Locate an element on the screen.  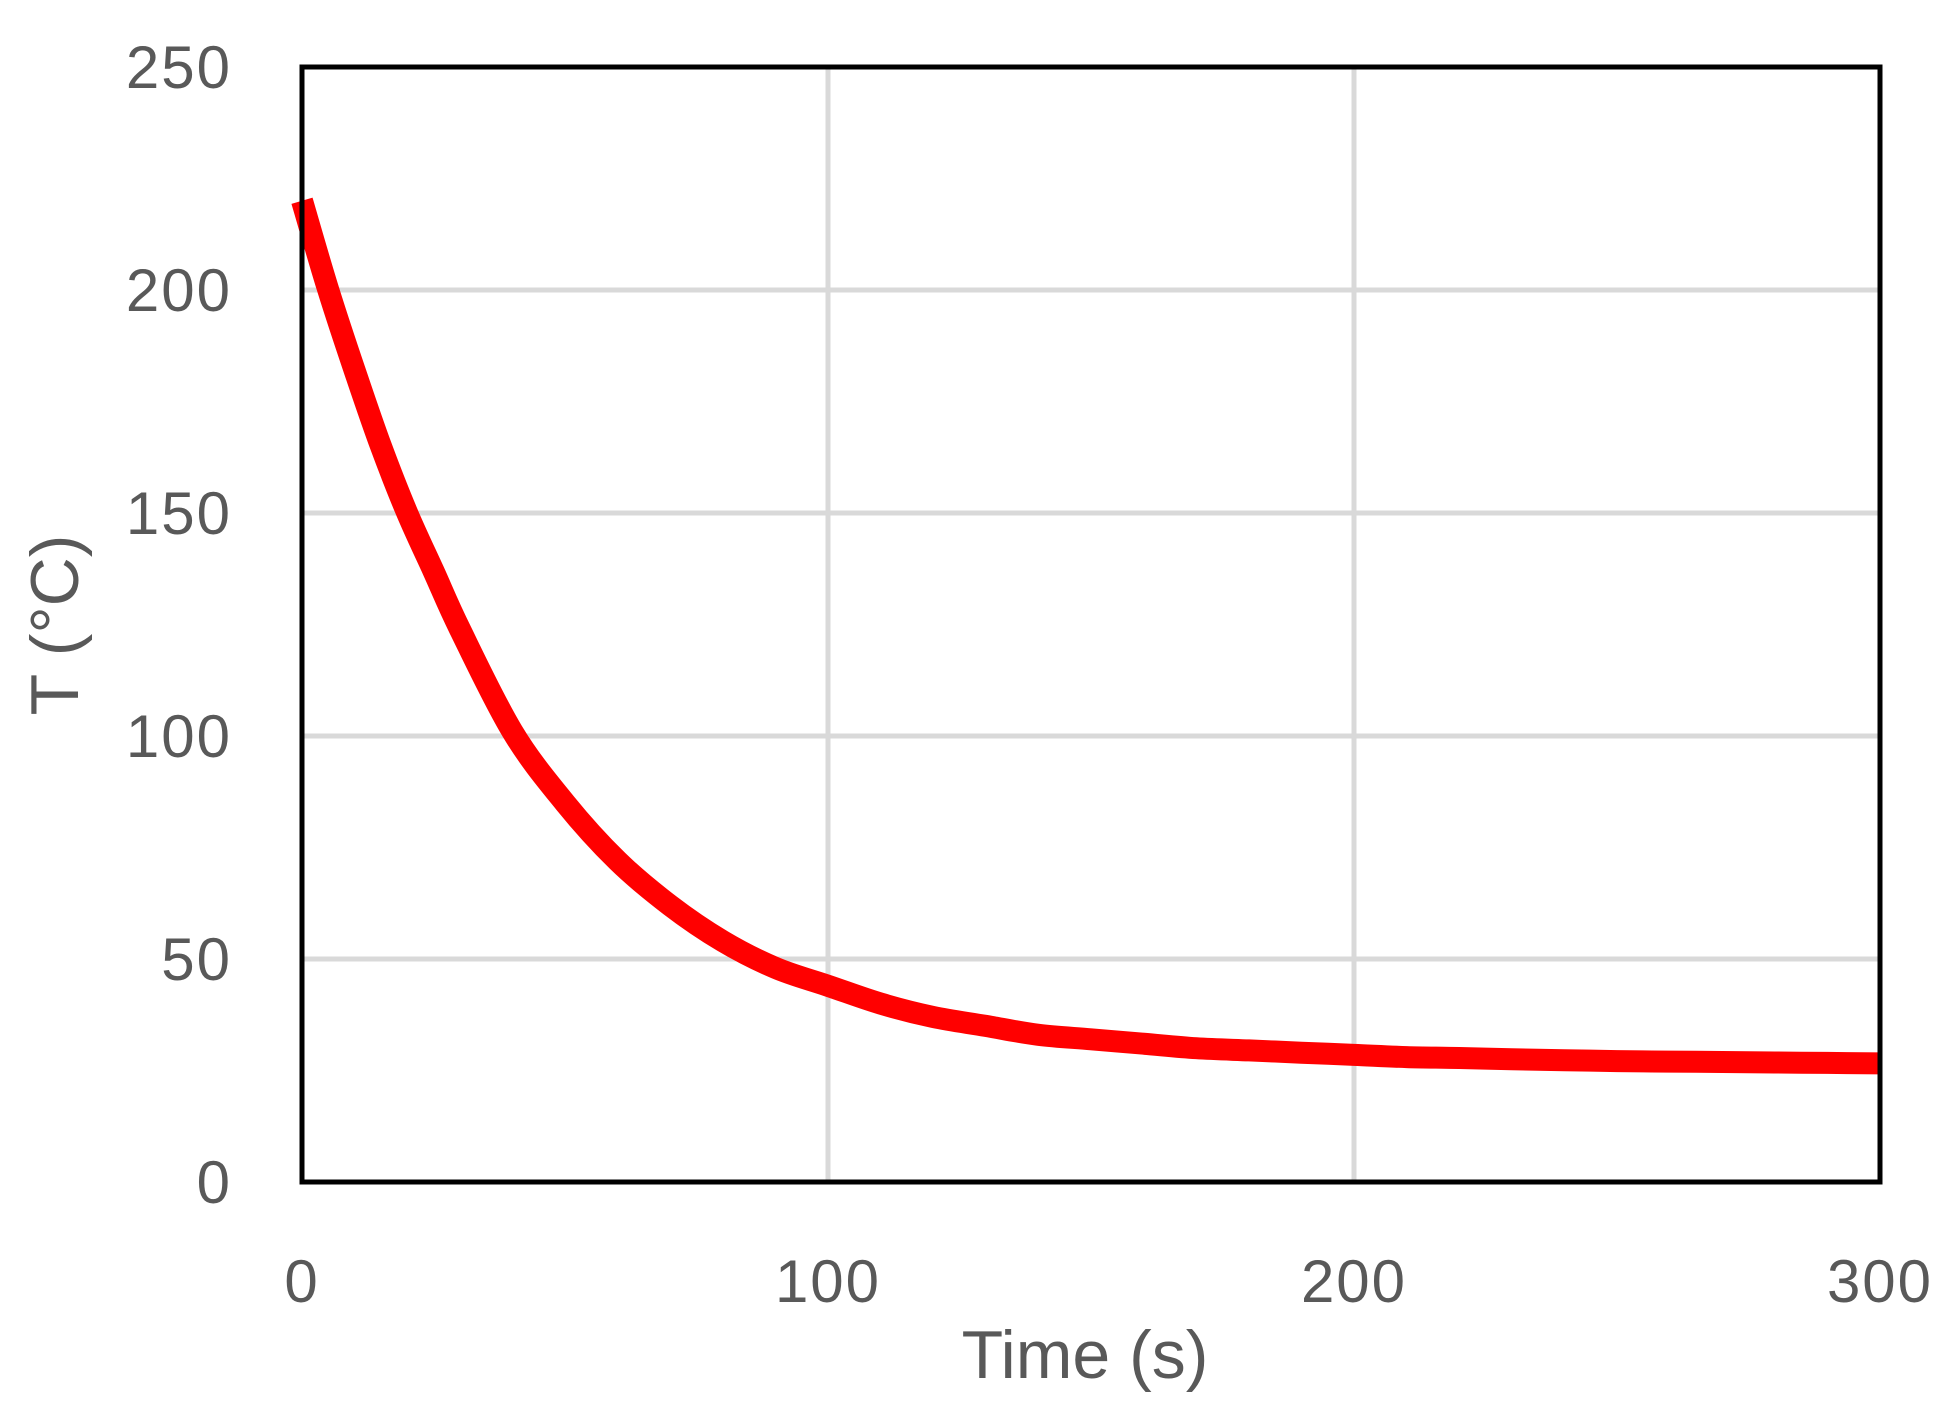
x-axis-tick-labels: 0 100 200 300 is located at coordinates (1108, 1281).